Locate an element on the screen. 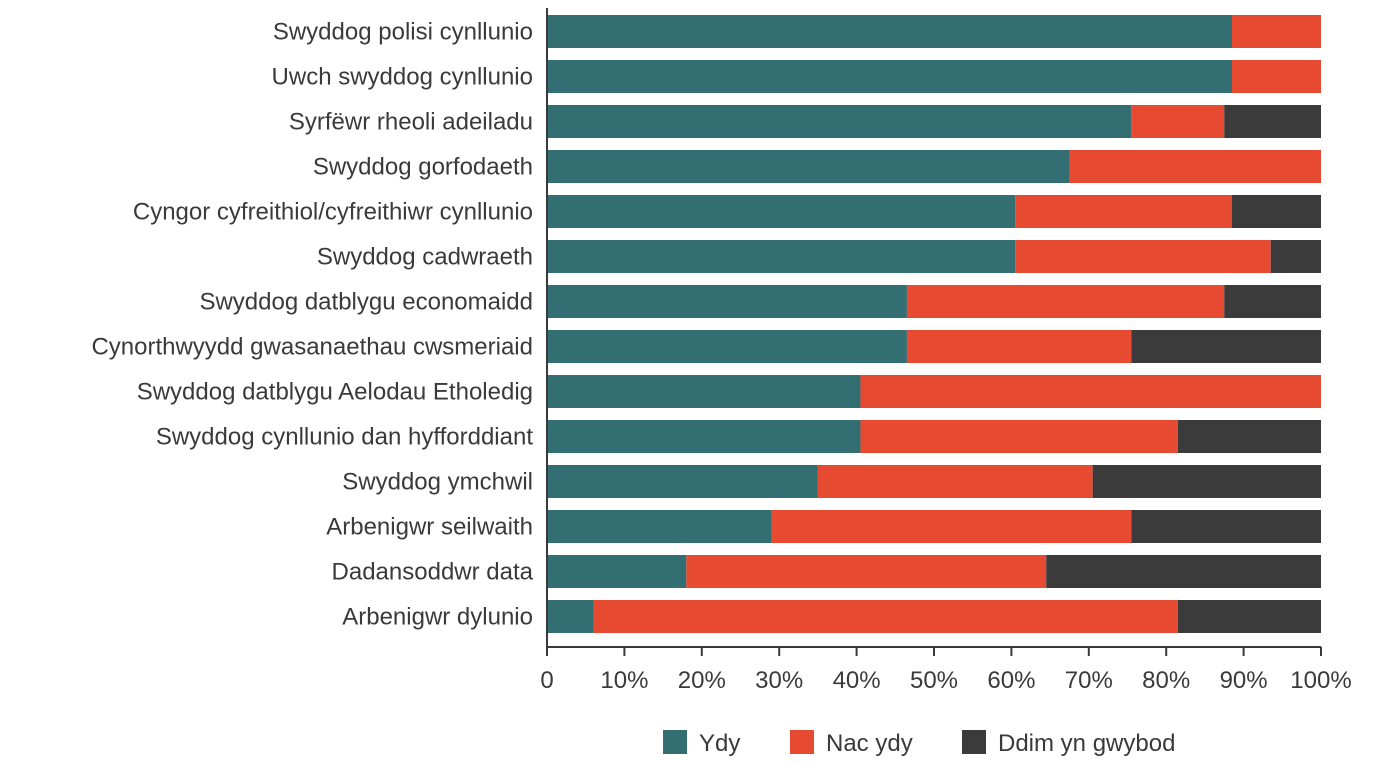 Image resolution: width=1375 pixels, height=763 pixels. legend-label: Ydy is located at coordinates (719, 743).